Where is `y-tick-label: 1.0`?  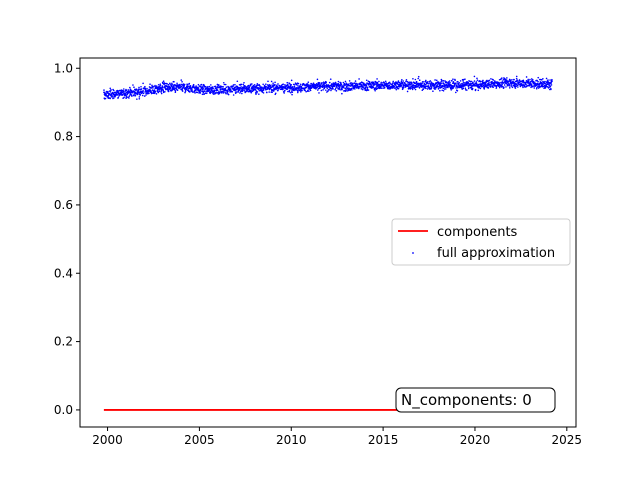 y-tick-label: 1.0 is located at coordinates (63, 68).